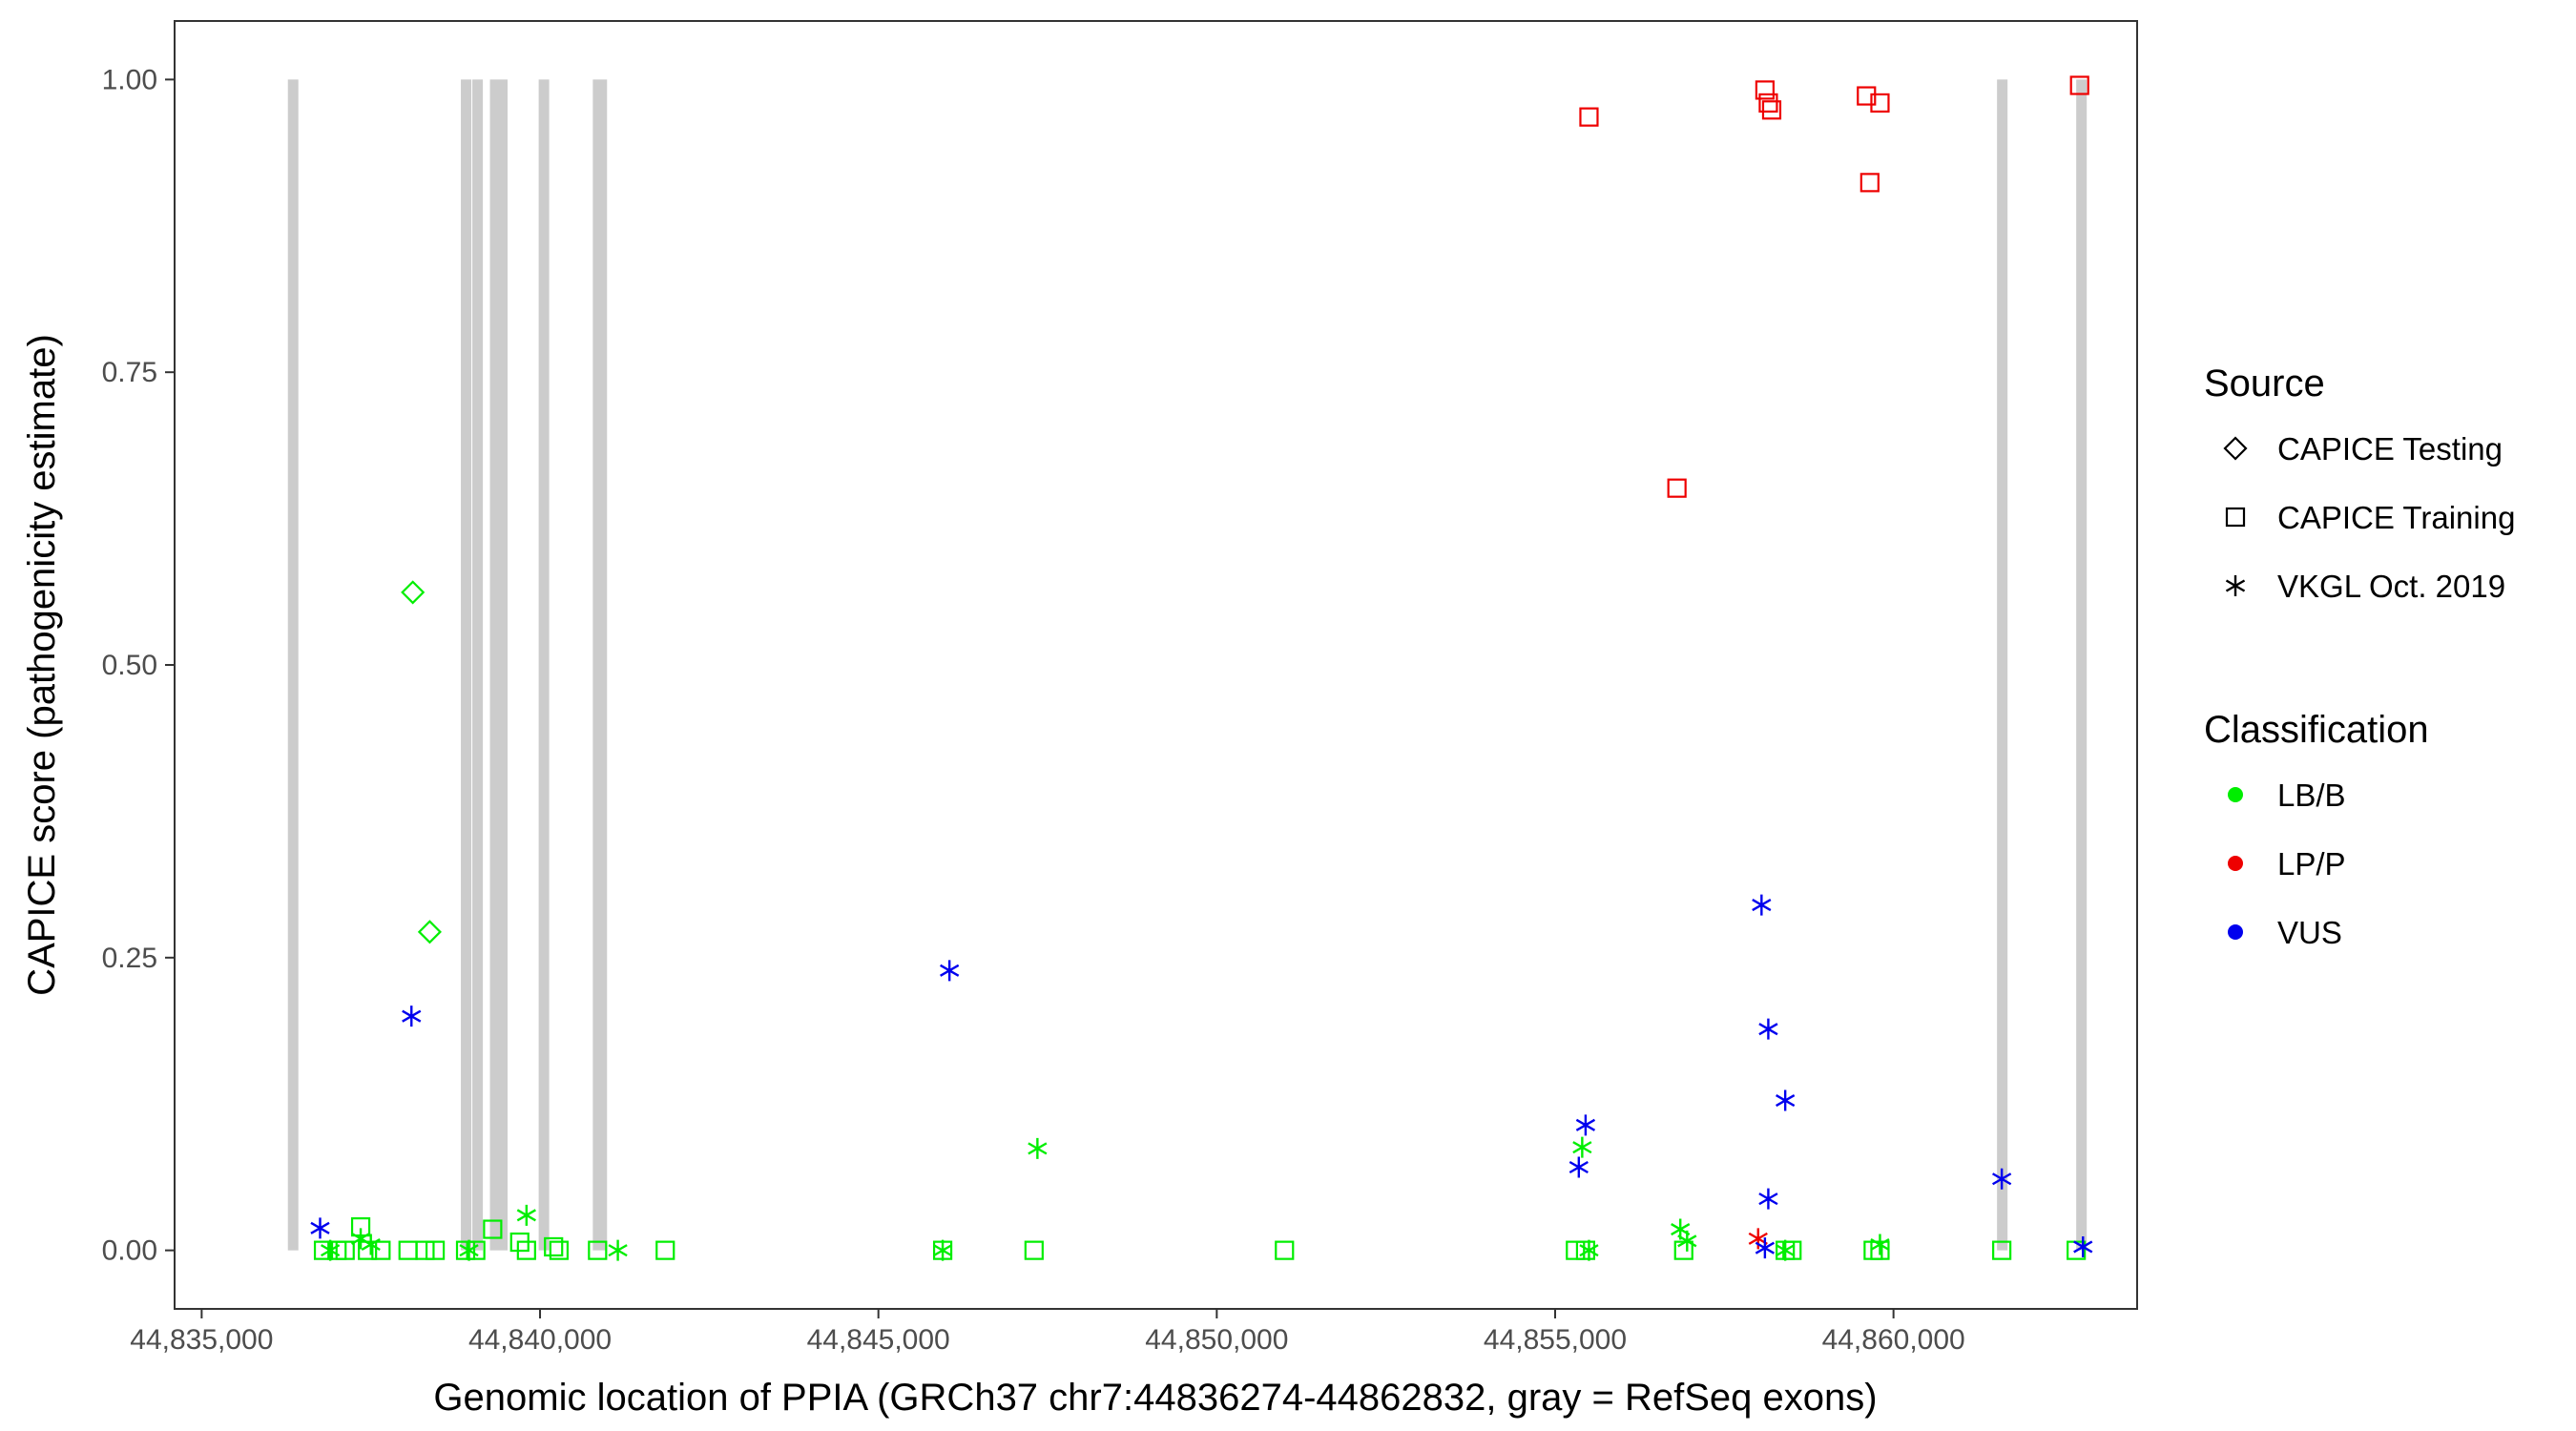 This screenshot has width=2576, height=1431. What do you see at coordinates (2396, 517) in the screenshot?
I see `legend-label-source: CAPICE Training` at bounding box center [2396, 517].